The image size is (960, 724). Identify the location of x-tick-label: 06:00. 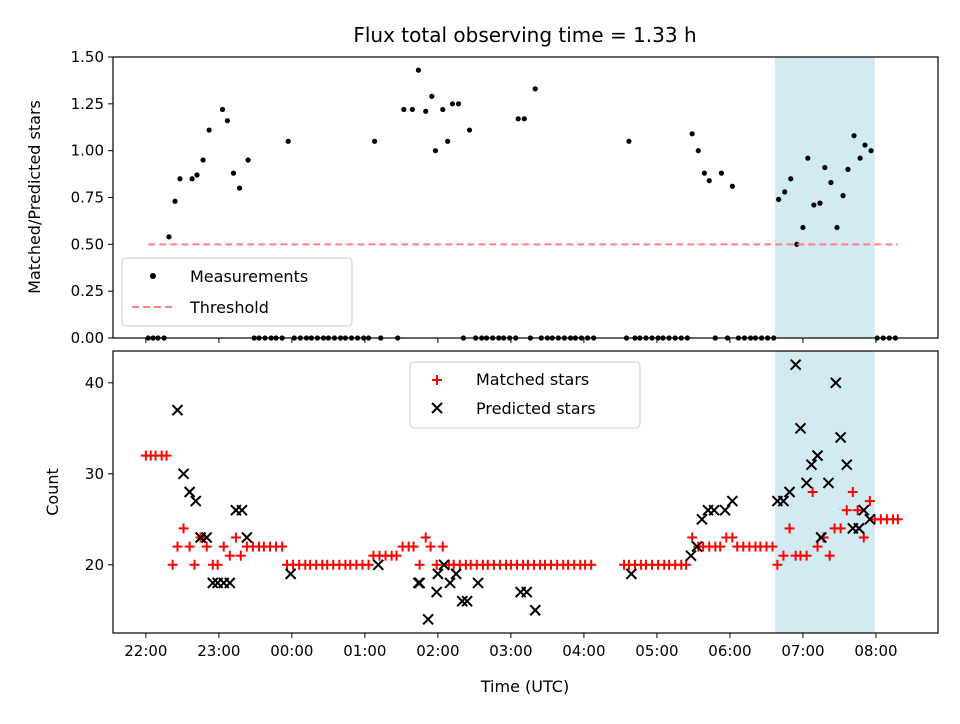
(729, 651).